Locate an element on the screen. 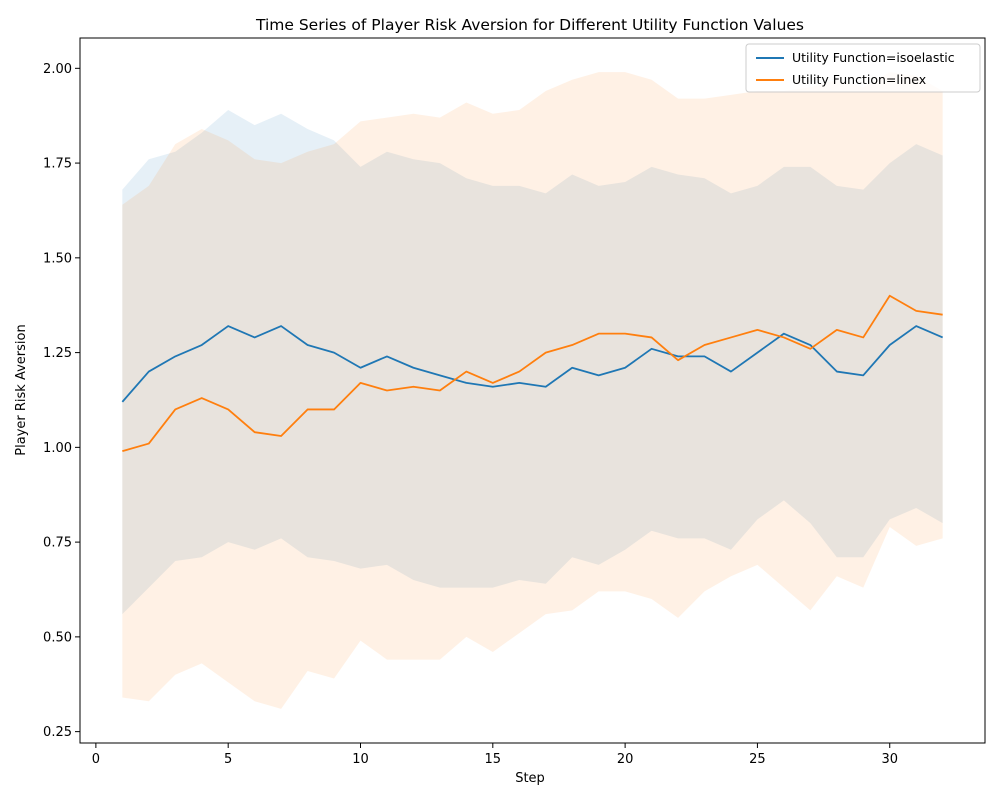  y-tick-label: 1.00 is located at coordinates (57, 448).